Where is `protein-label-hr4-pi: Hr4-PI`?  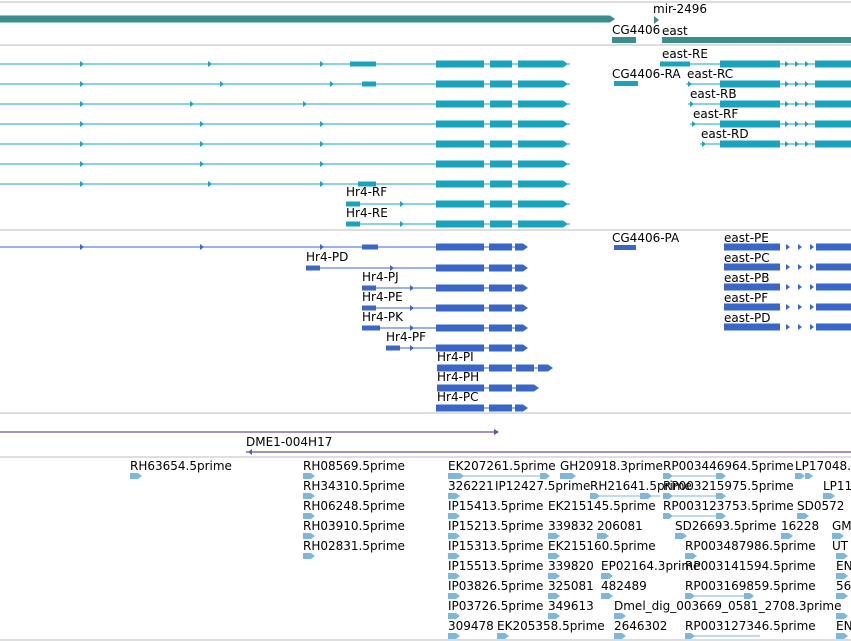
protein-label-hr4-pi: Hr4-PI is located at coordinates (455, 357).